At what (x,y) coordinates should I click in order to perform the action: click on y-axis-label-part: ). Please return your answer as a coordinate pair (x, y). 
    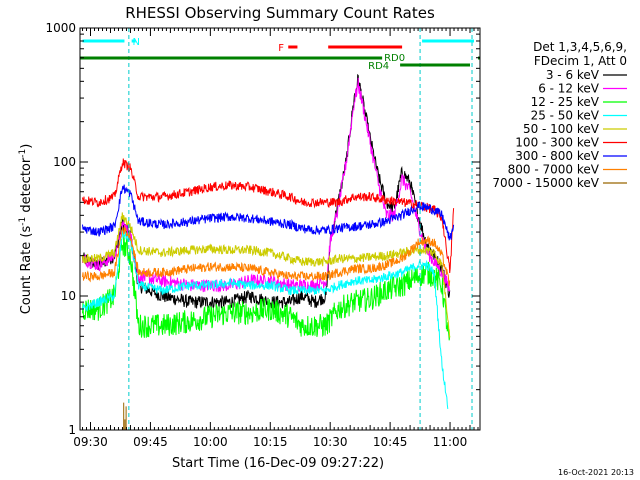
    Looking at the image, I should click on (26, 146).